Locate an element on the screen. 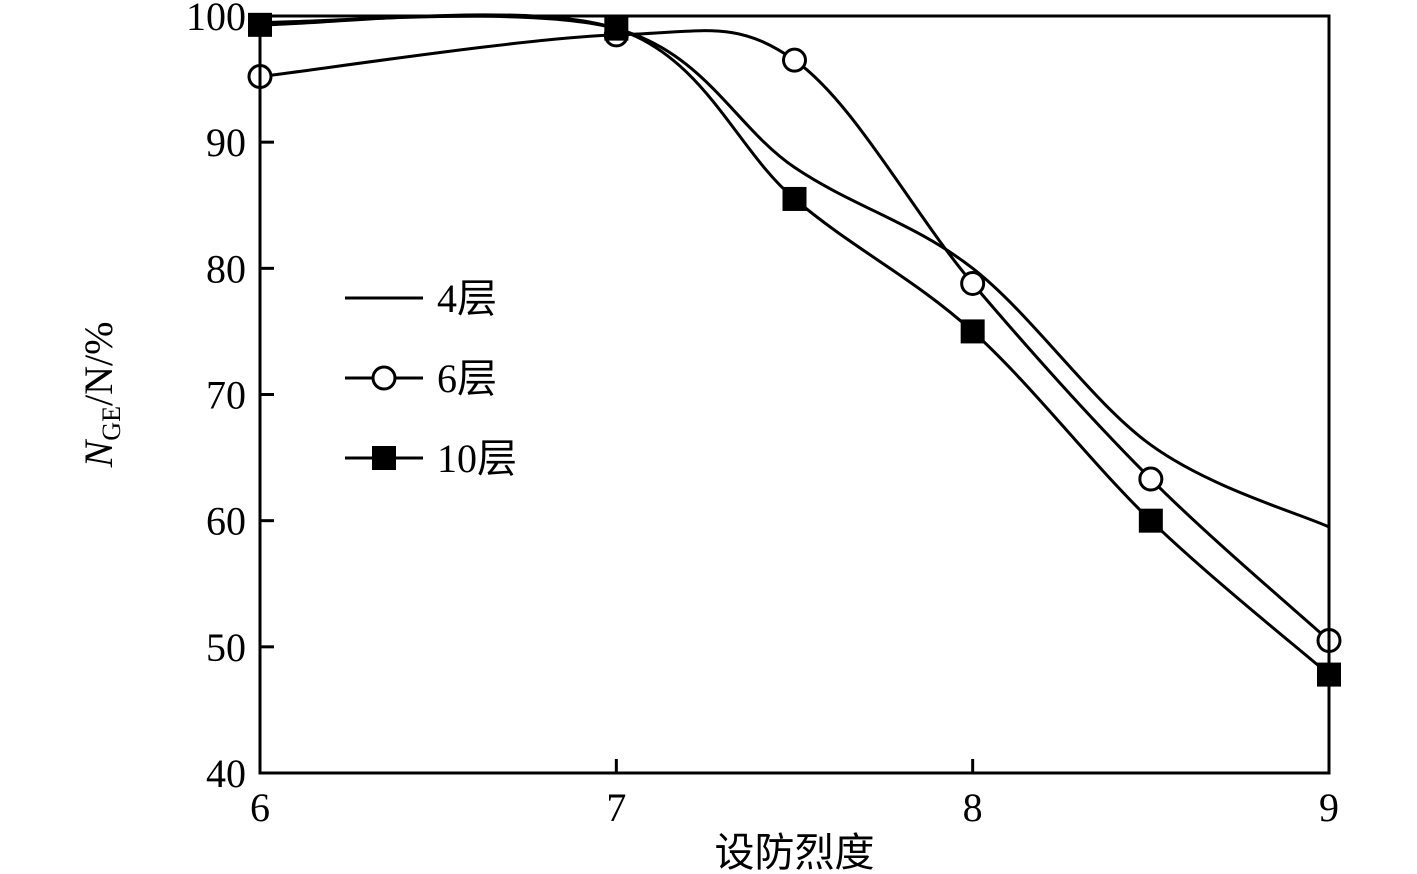  y-tick-label: 60 is located at coordinates (226, 521).